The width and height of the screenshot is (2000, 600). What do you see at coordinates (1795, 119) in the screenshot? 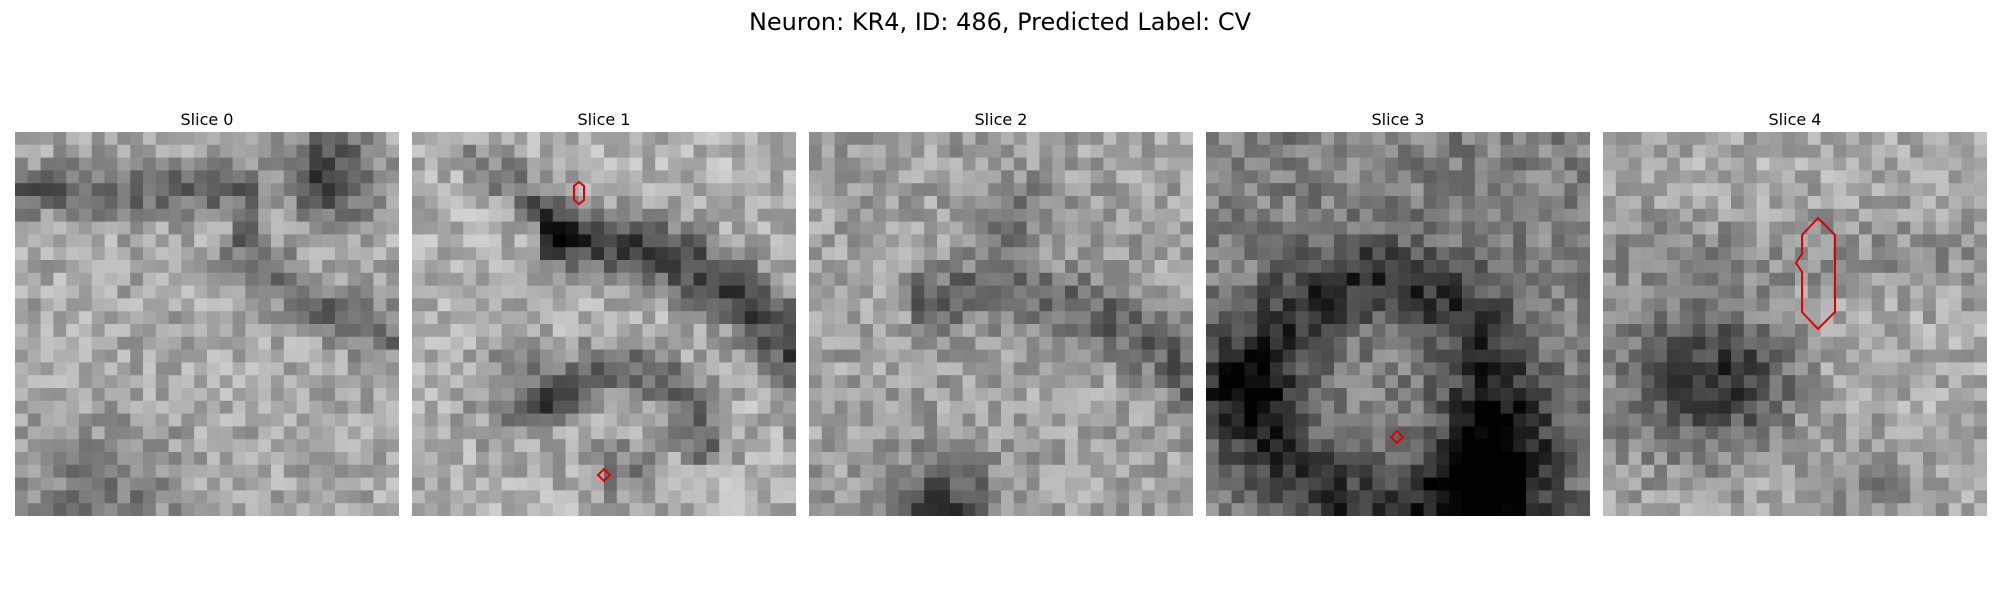
I see `slice-title-4: Slice 4` at bounding box center [1795, 119].